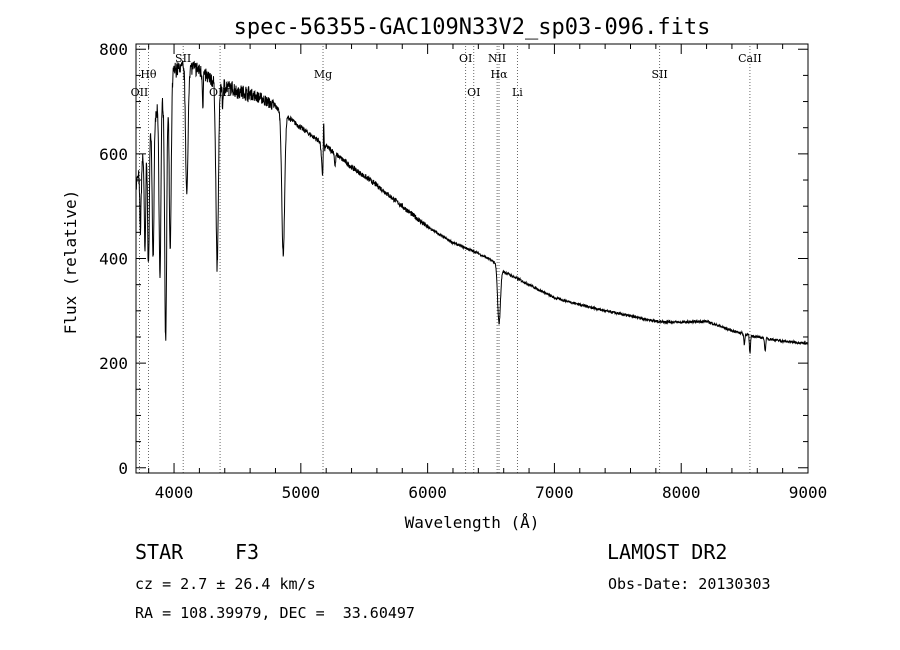 The width and height of the screenshot is (900, 650). Describe the element at coordinates (472, 522) in the screenshot. I see `x-axis-title: Wavelength (Å)` at that location.